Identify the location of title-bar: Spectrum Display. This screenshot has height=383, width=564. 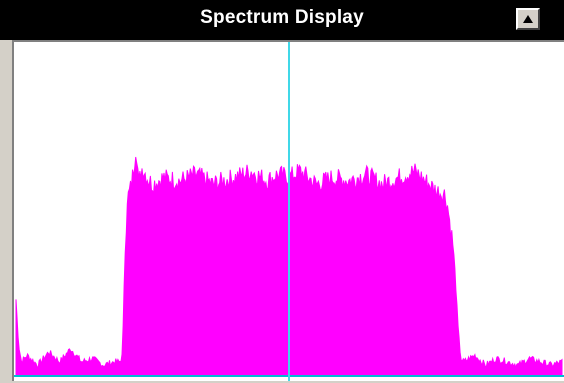
(282, 20).